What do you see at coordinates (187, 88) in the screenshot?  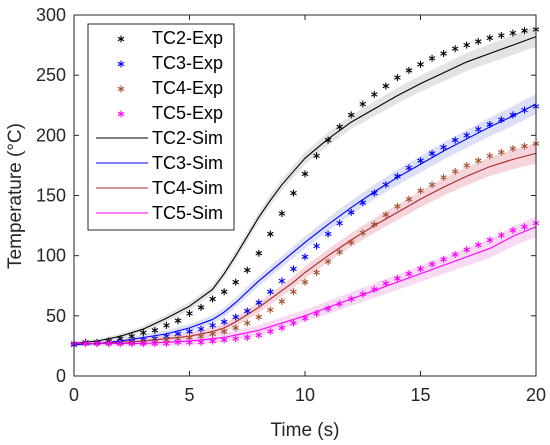 I see `legend-label-tc4-exp: TC4-Exp` at bounding box center [187, 88].